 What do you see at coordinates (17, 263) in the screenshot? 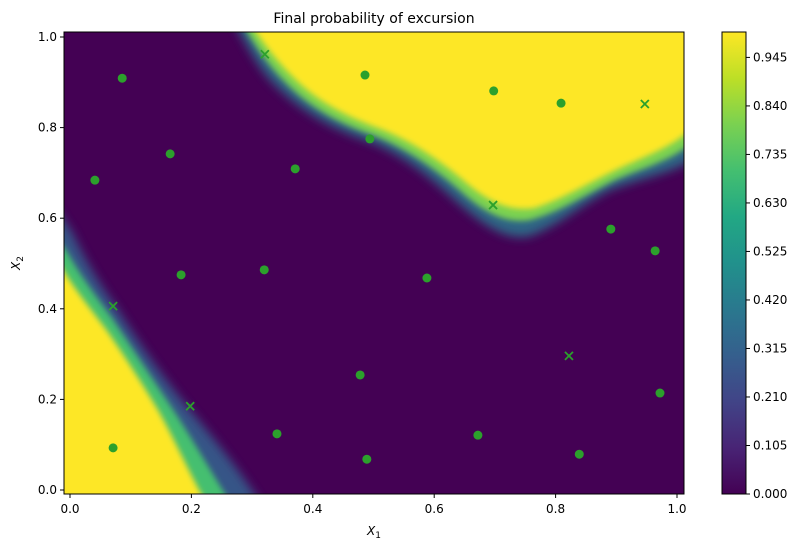
I see `y-axis-label: X2` at bounding box center [17, 263].